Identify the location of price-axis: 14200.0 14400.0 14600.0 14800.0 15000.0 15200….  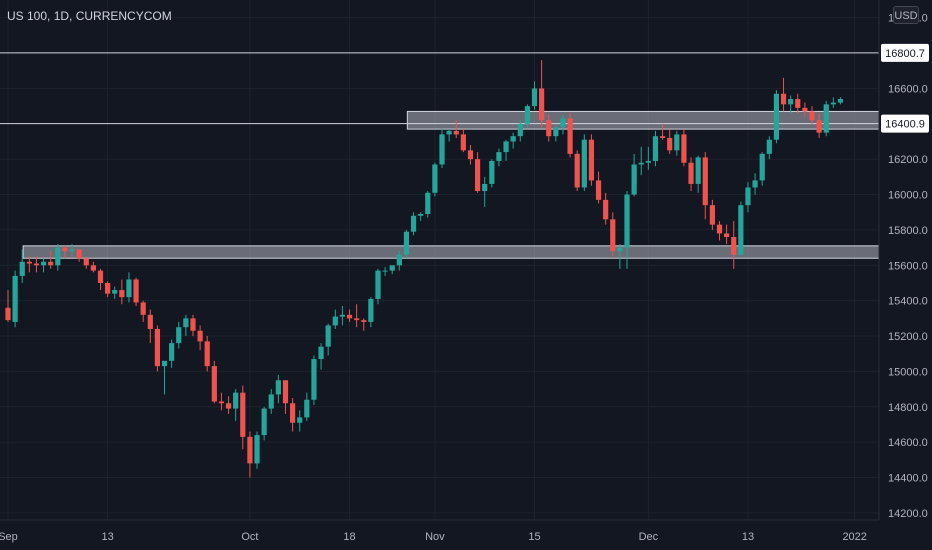
(905, 275).